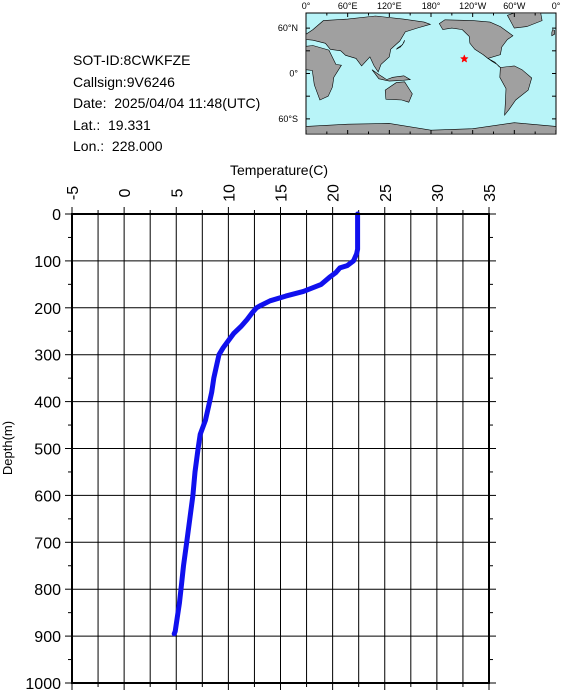 The width and height of the screenshot is (564, 690). What do you see at coordinates (47, 356) in the screenshot?
I see `y-tick-label: 300` at bounding box center [47, 356].